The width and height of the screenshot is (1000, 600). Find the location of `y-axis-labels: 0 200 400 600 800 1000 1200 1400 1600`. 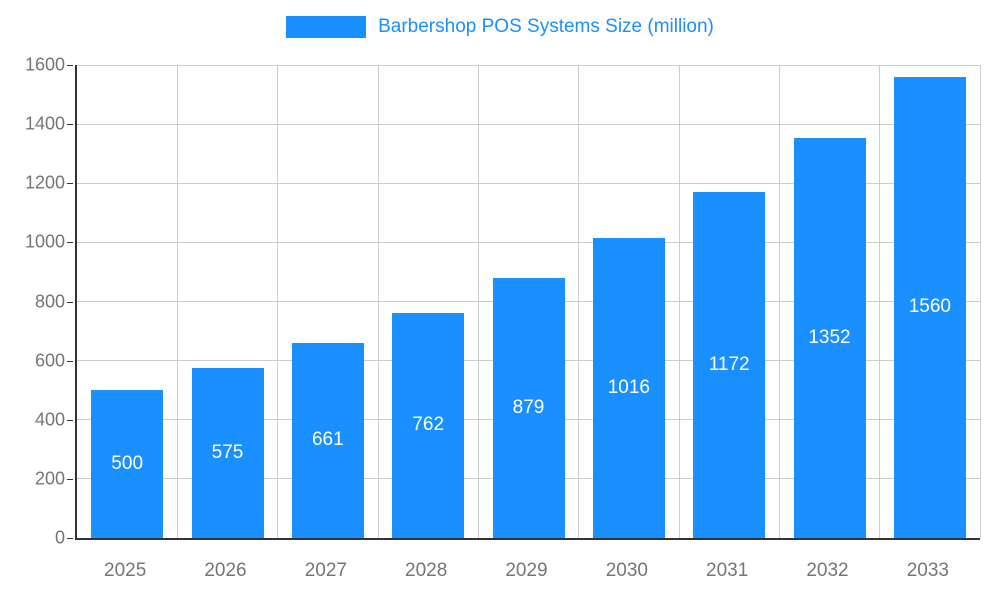

y-axis-labels: 0 200 400 600 800 1000 1200 1400 1600 is located at coordinates (36, 301).